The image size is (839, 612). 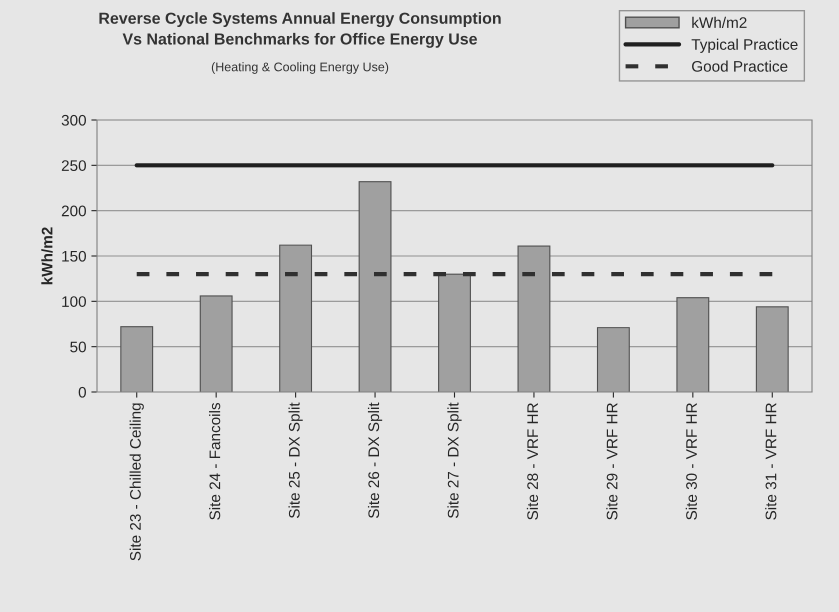 I want to click on x-tick-label: Site 31 - VRF HR, so click(x=770, y=461).